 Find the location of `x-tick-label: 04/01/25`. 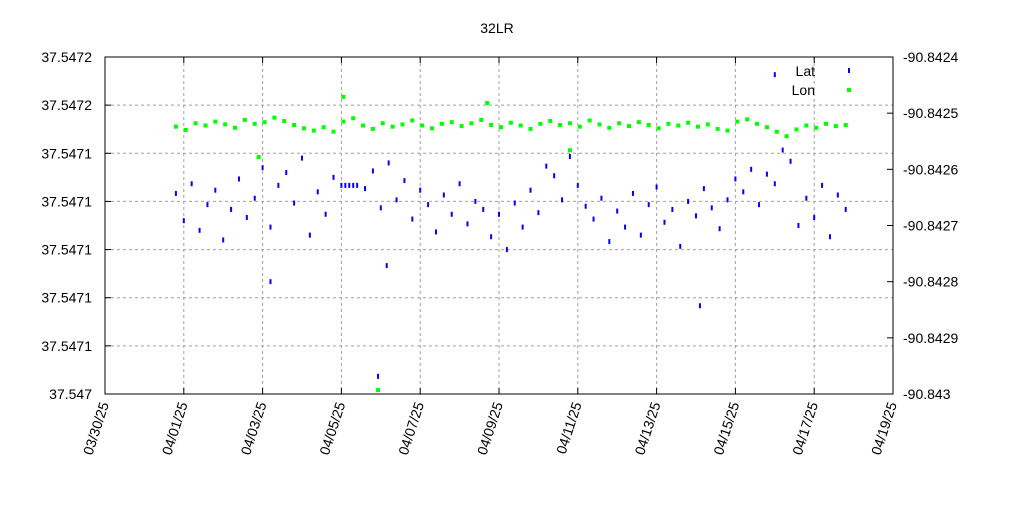

x-tick-label: 04/01/25 is located at coordinates (175, 428).